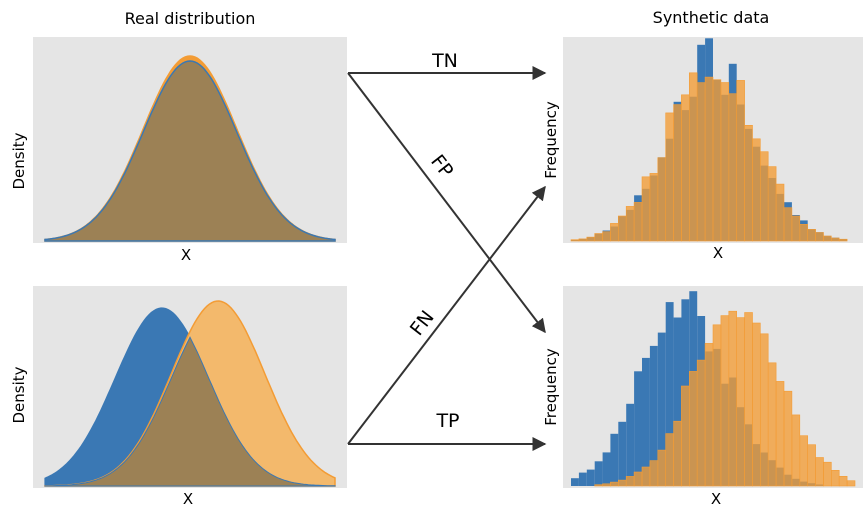  I want to click on synthetic-bottom-histogram, so click(713, 389).